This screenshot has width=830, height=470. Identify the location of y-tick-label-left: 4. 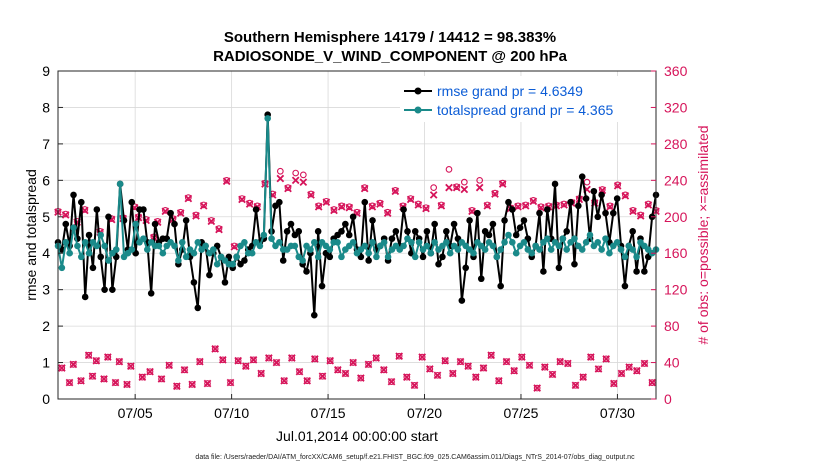
(46, 253).